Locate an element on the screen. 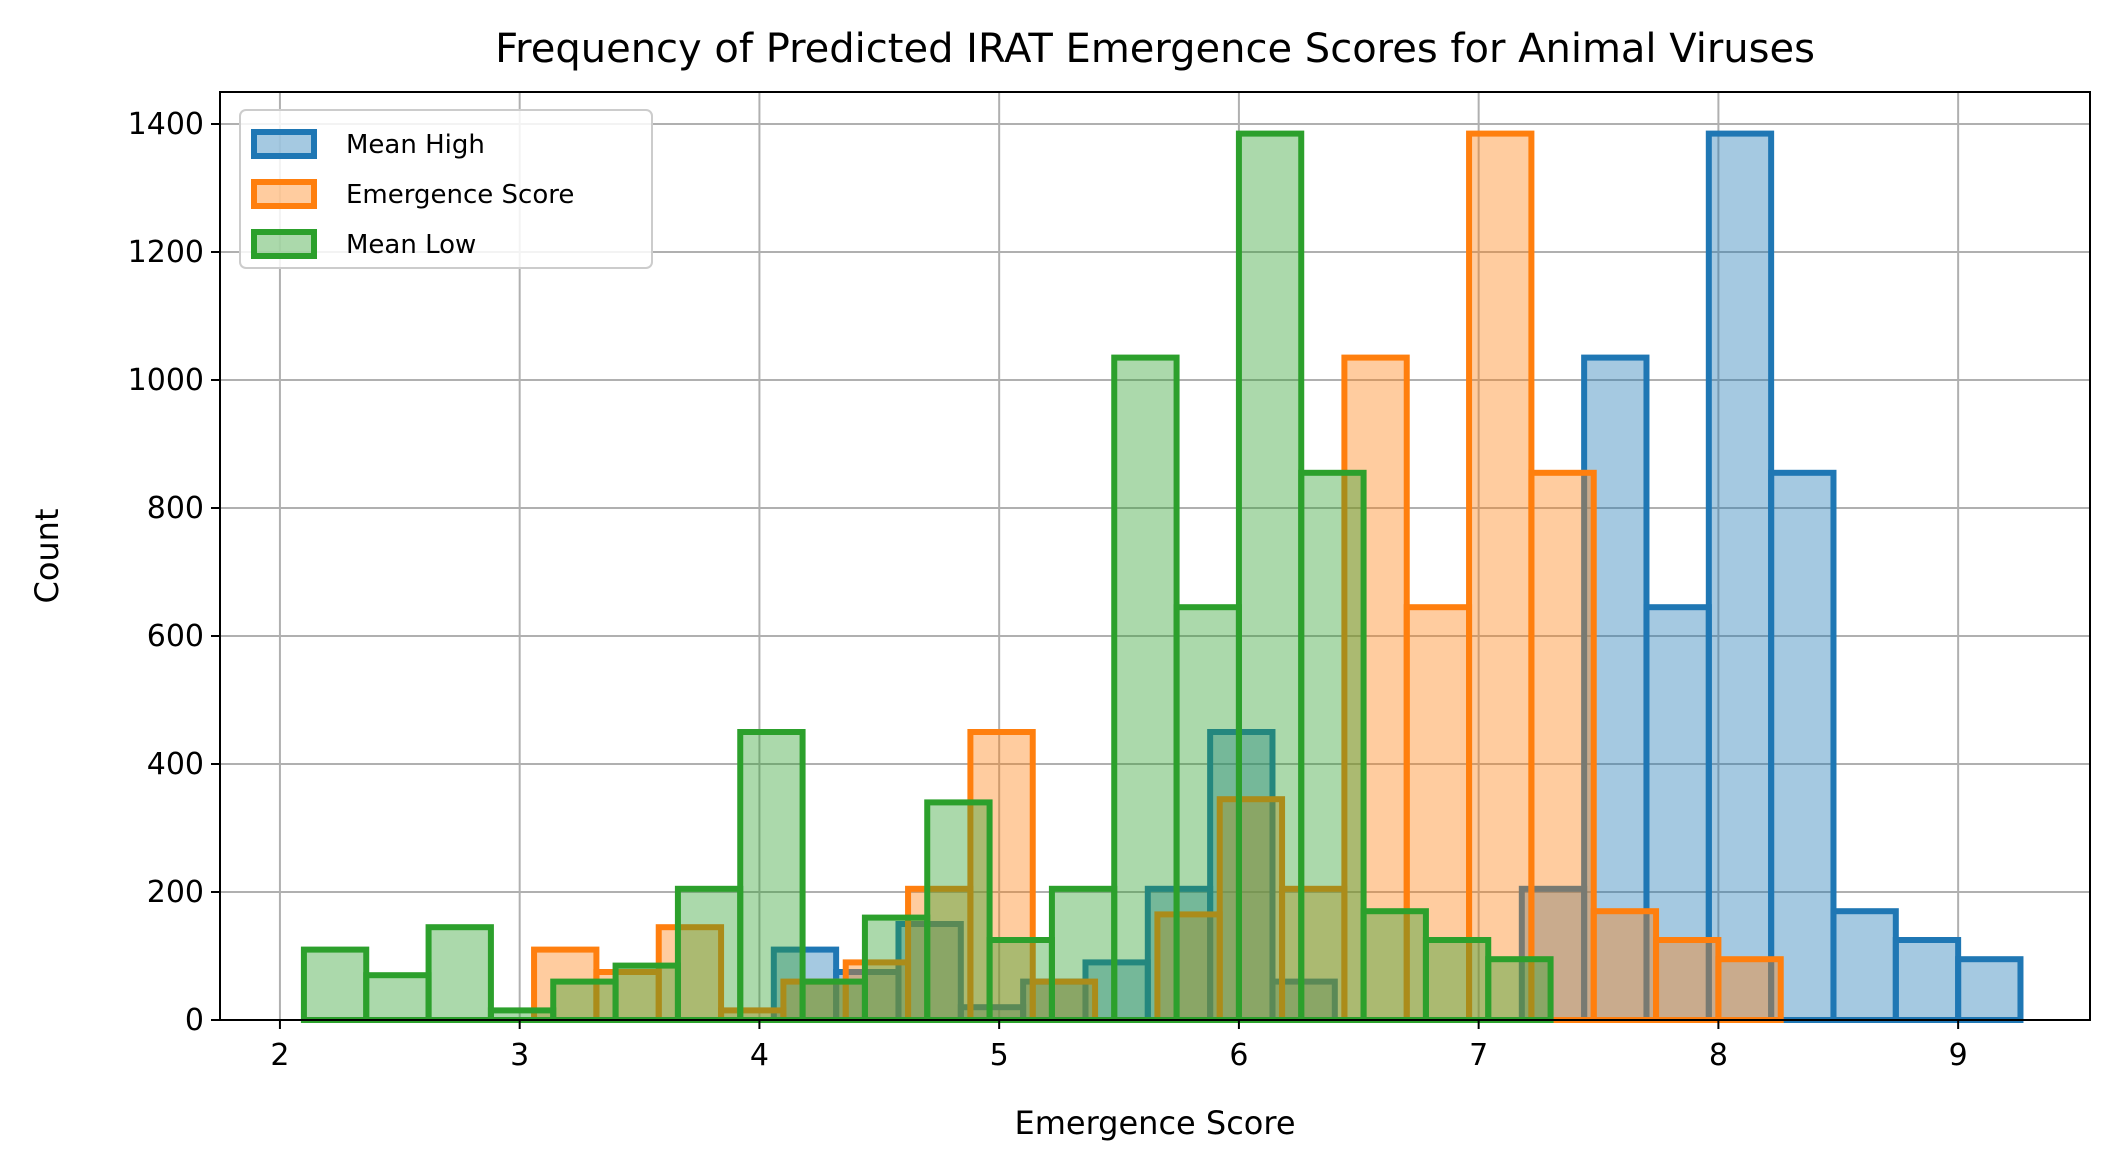 This screenshot has height=1172, width=2111. legend-box is located at coordinates (446, 189).